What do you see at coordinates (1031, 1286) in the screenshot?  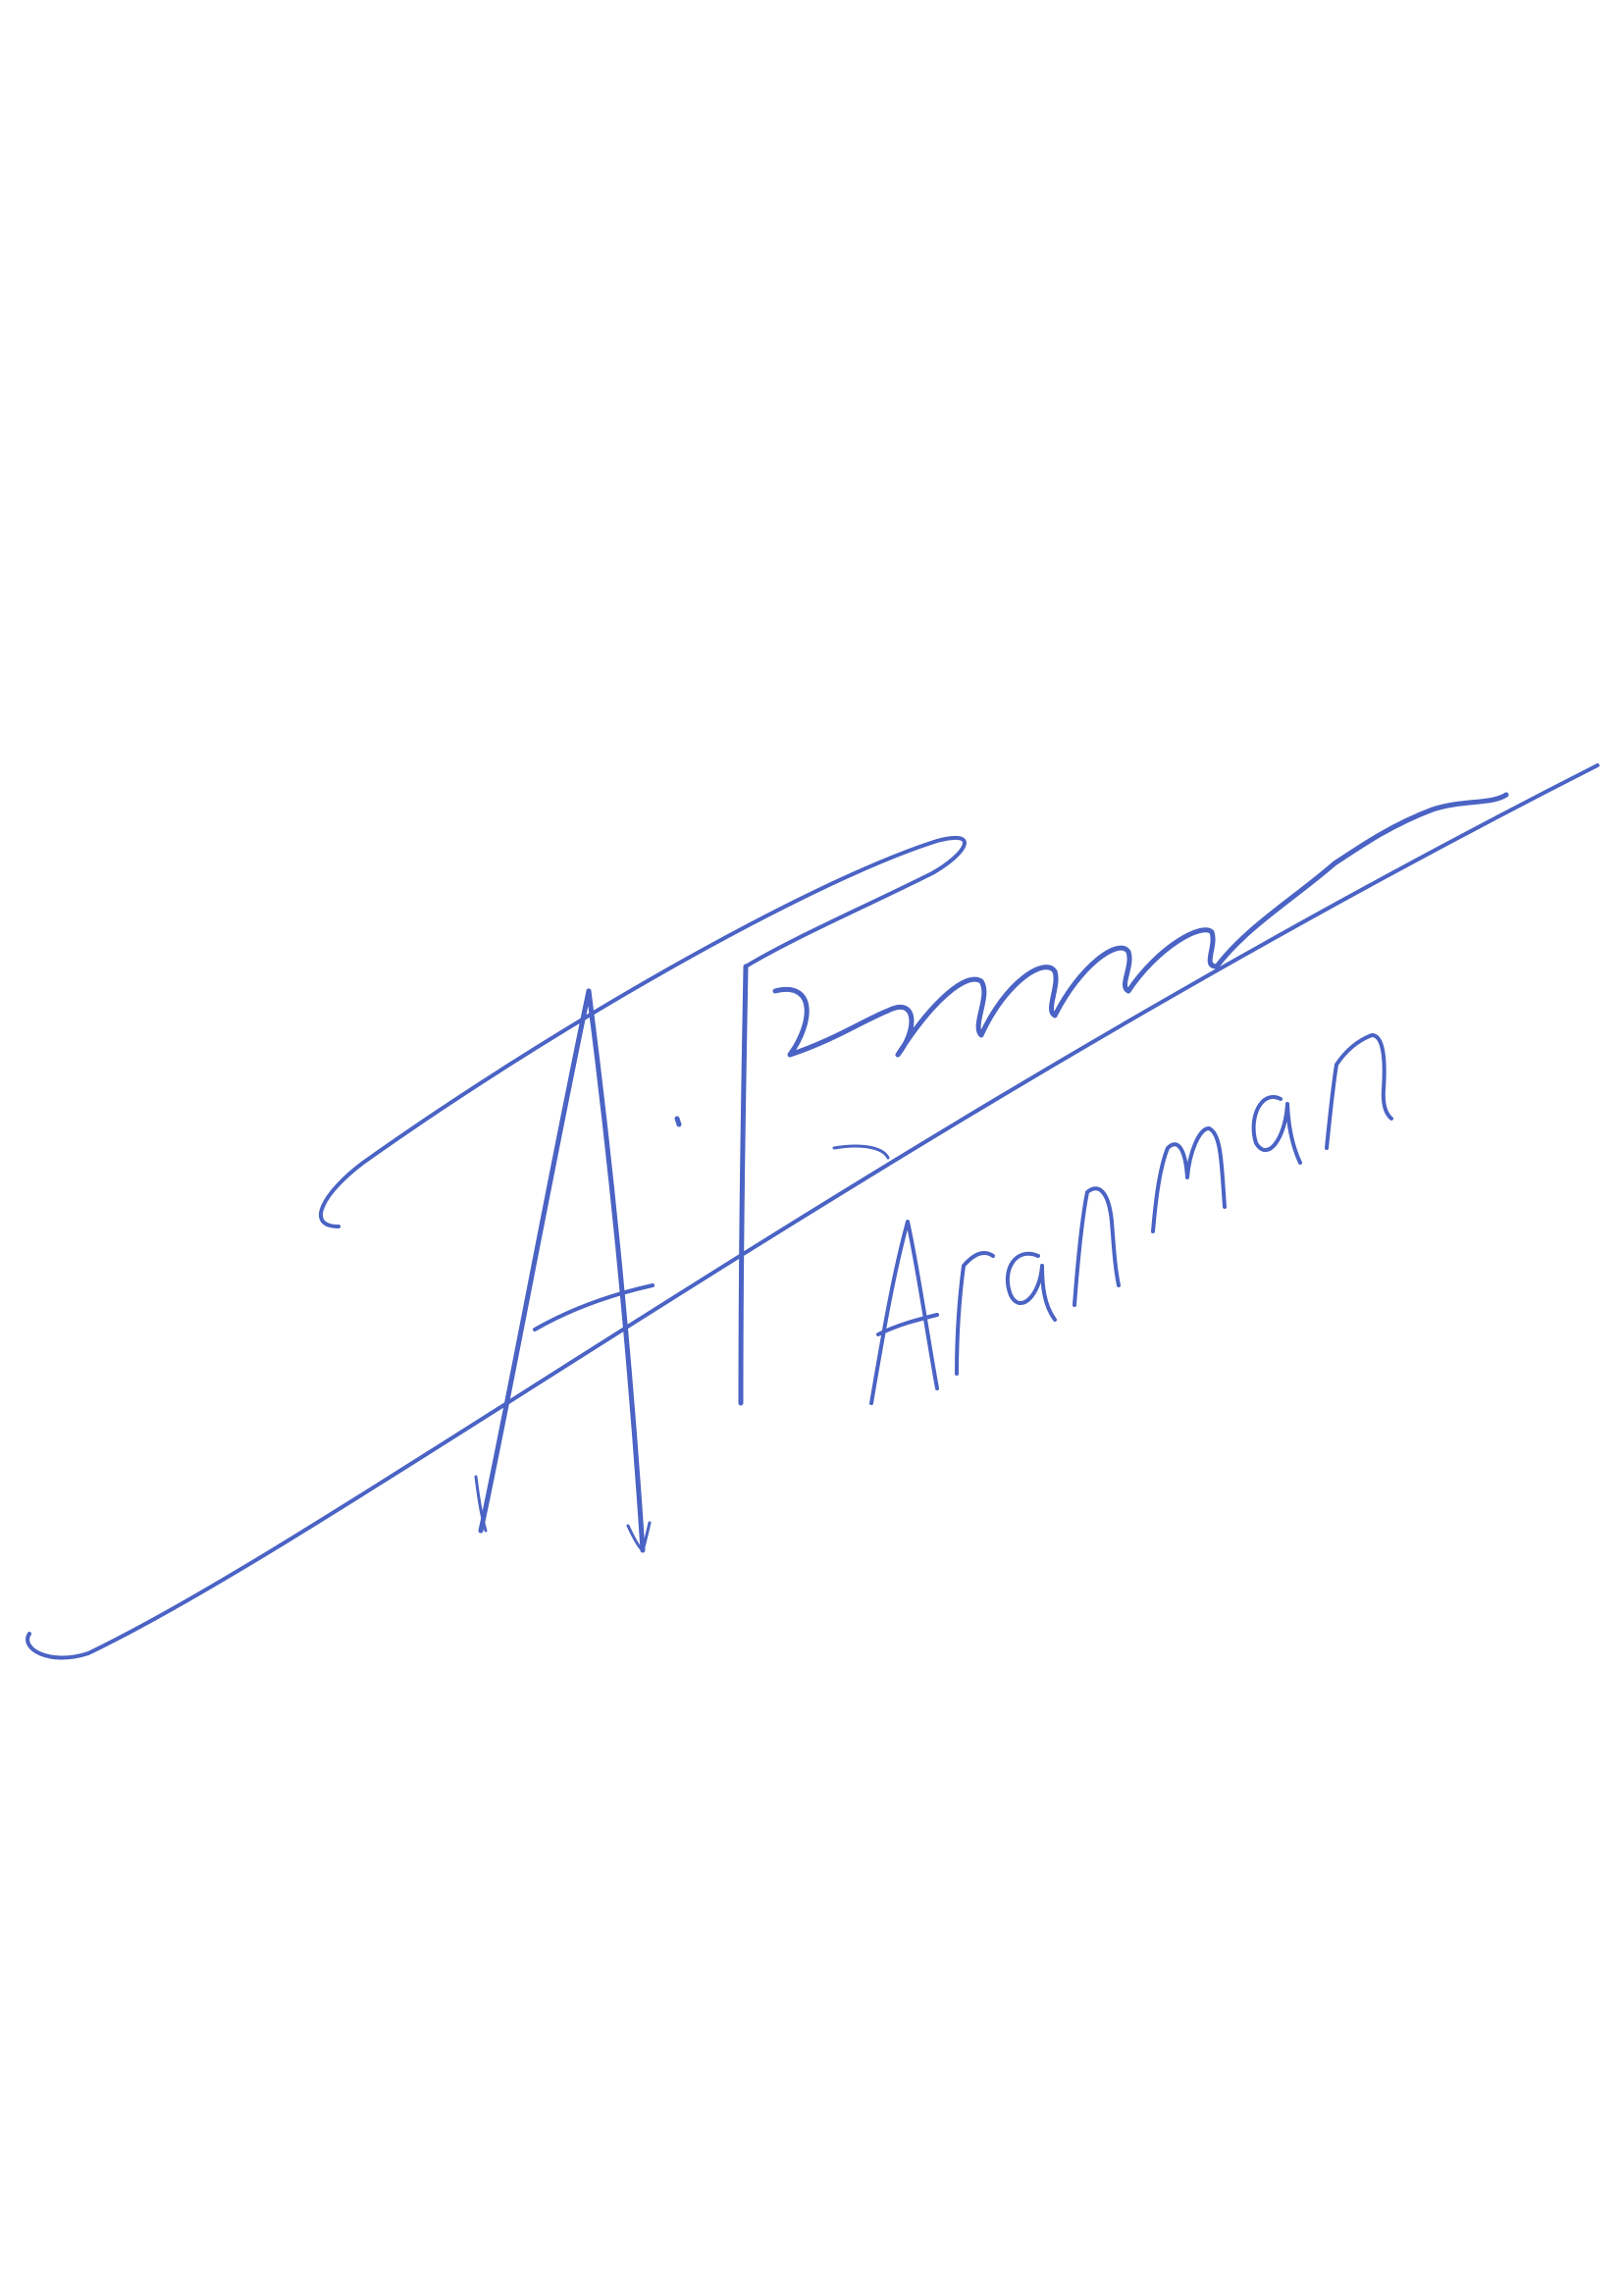 I see `signature-name-letter-a2` at bounding box center [1031, 1286].